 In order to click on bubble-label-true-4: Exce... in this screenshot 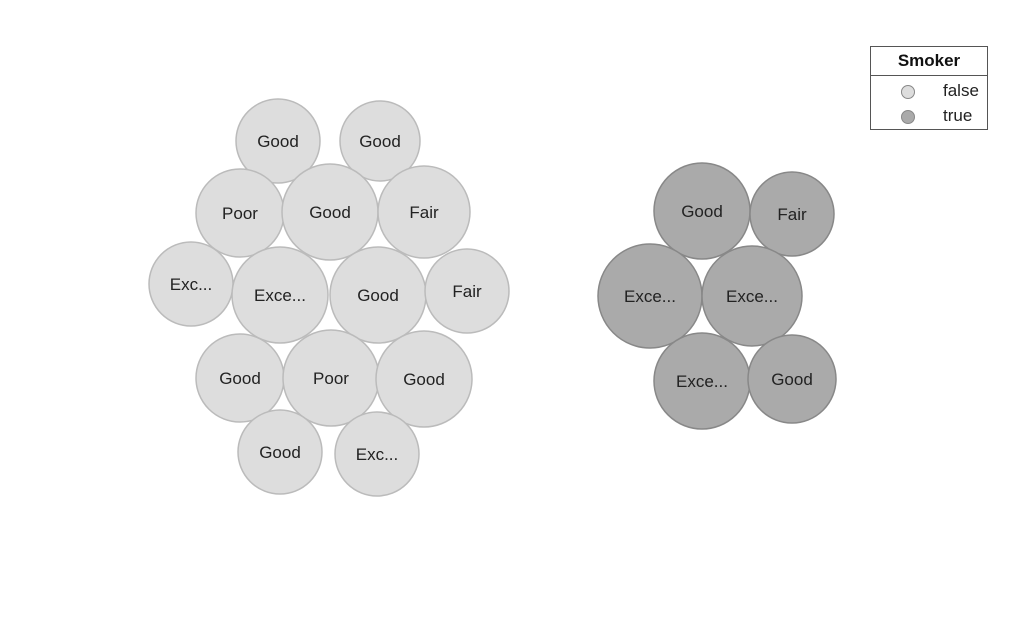, I will do `click(702, 381)`.